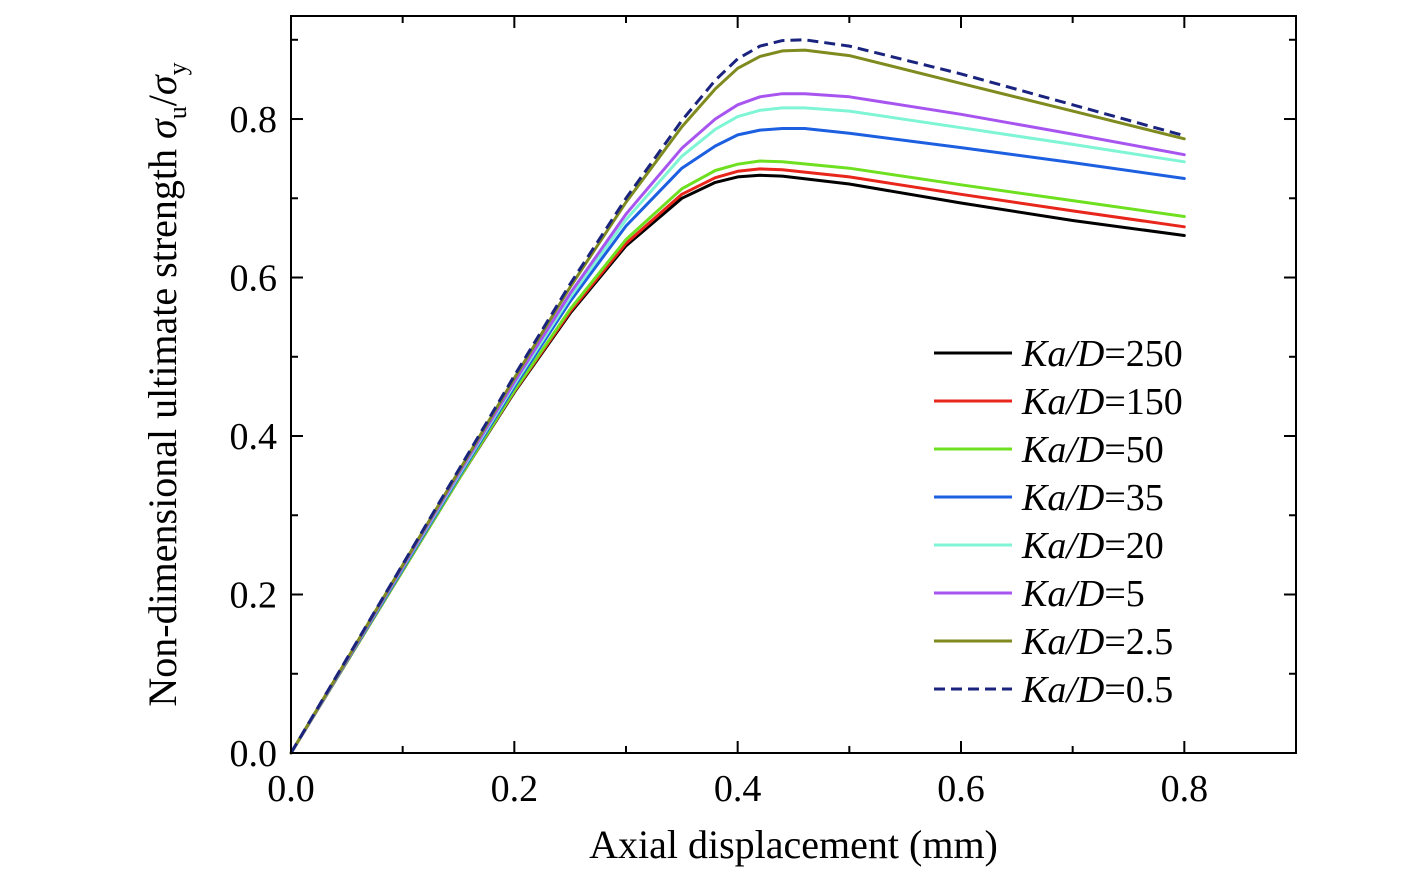 Image resolution: width=1418 pixels, height=874 pixels. What do you see at coordinates (1133, 498) in the screenshot?
I see `legend-label-value: =35` at bounding box center [1133, 498].